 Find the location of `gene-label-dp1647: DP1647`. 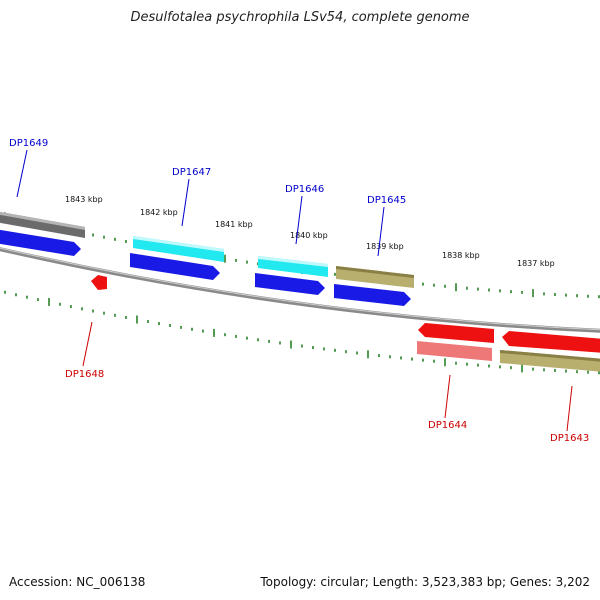

gene-label-dp1647: DP1647 is located at coordinates (191, 172).